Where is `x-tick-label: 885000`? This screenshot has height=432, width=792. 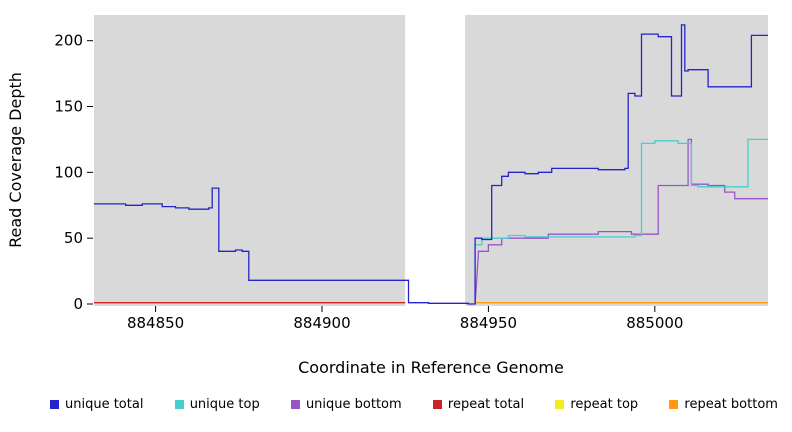
x-tick-label: 885000 is located at coordinates (654, 323).